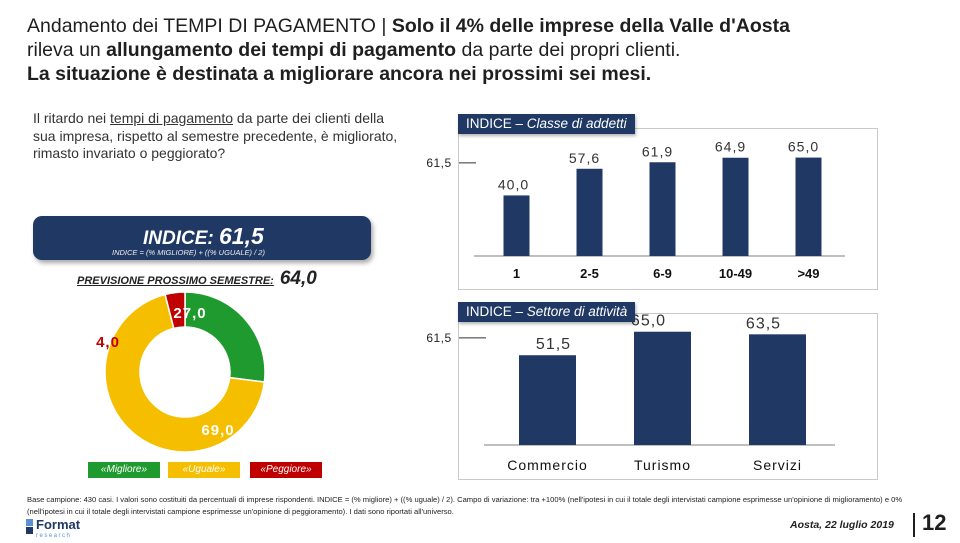 This screenshot has width=960, height=543. Describe the element at coordinates (298, 278) in the screenshot. I see `forecast-value: 64,0` at that location.